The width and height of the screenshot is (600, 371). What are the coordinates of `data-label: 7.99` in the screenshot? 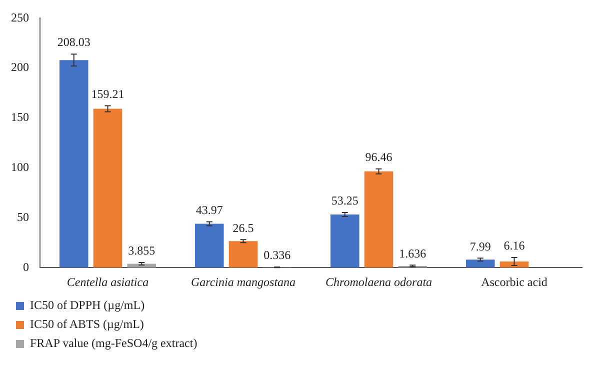 It's located at (480, 246).